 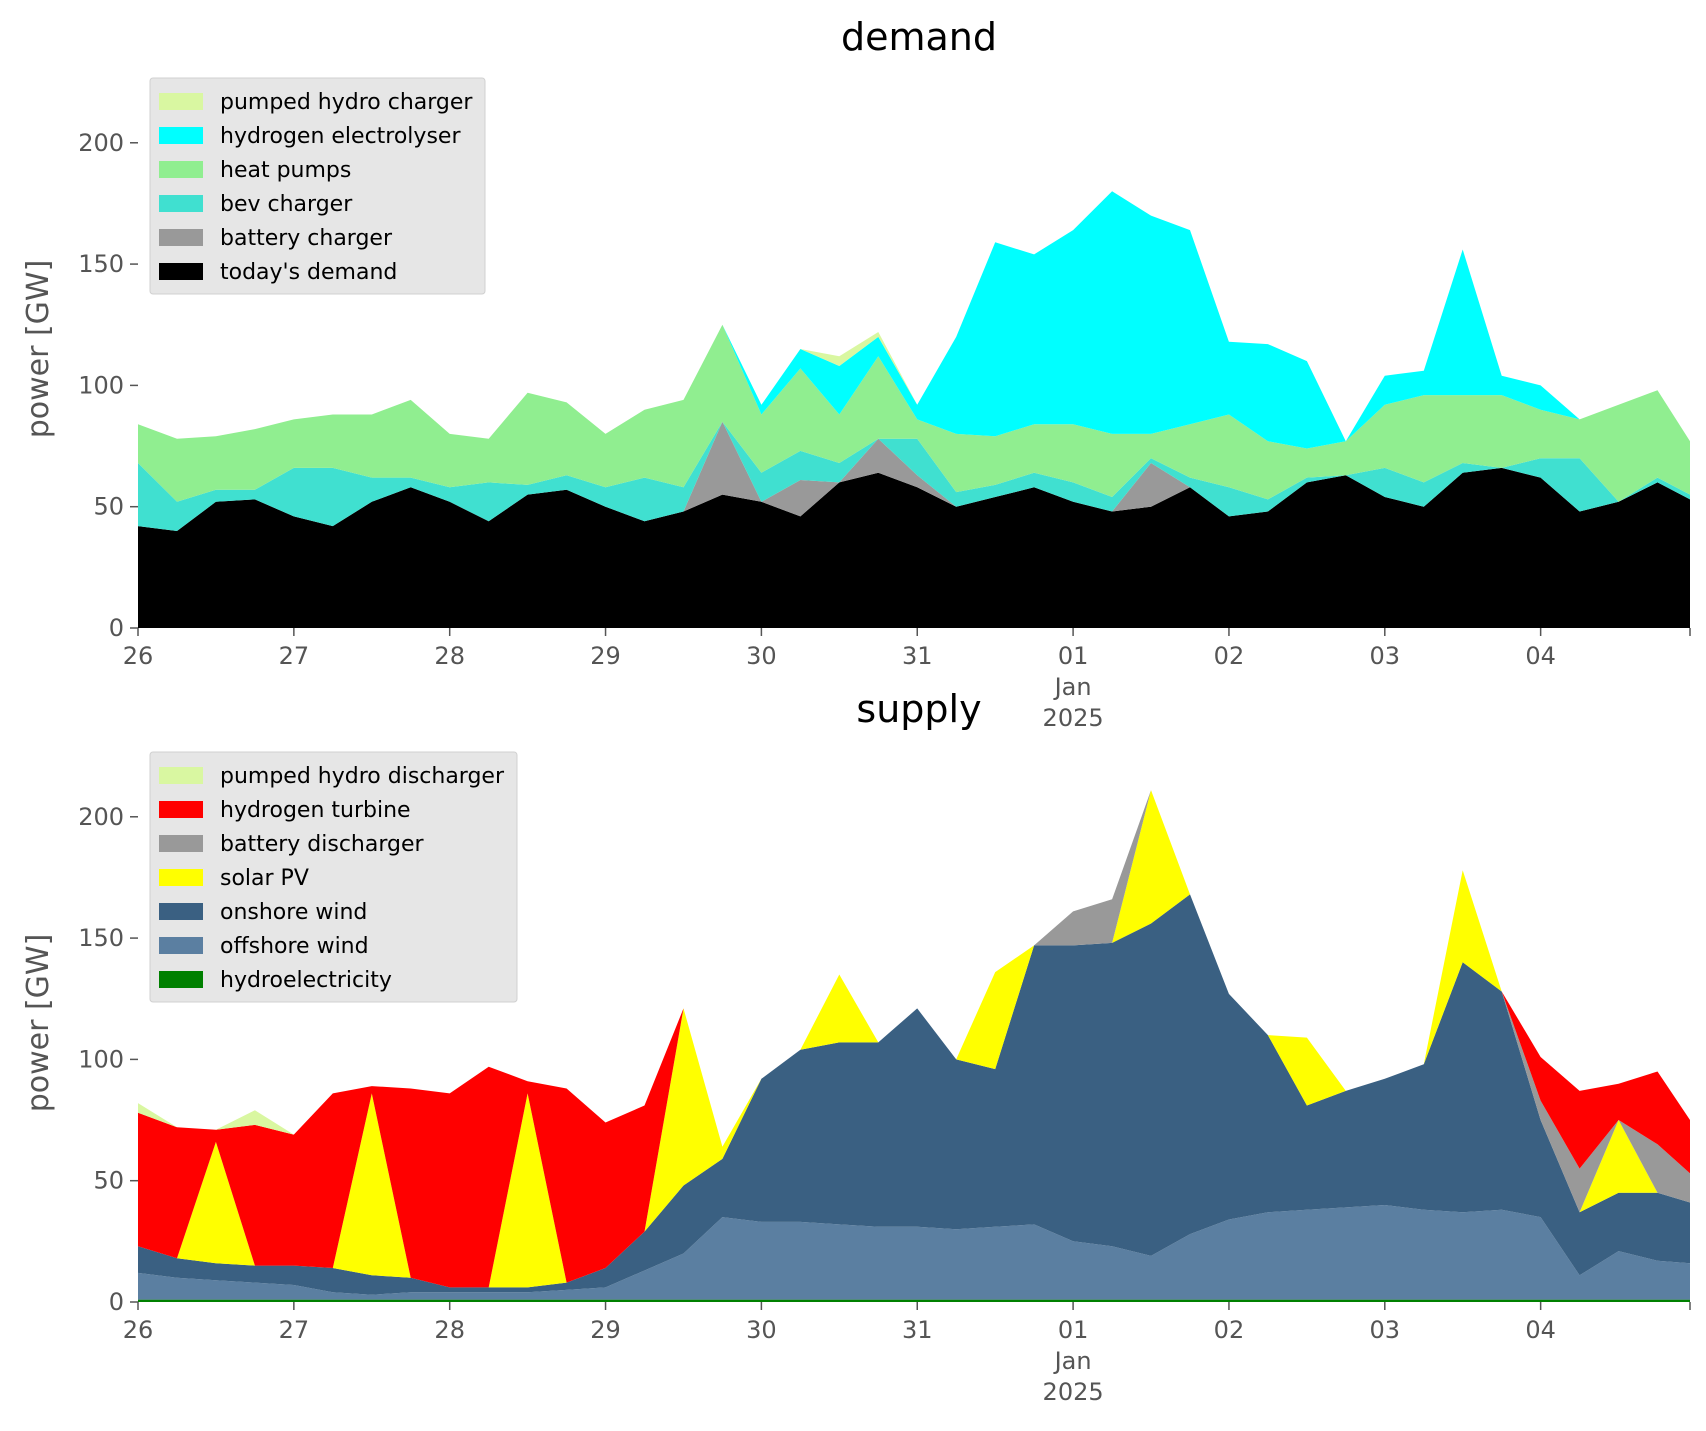 What do you see at coordinates (918, 709) in the screenshot?
I see `chart-title: supply` at bounding box center [918, 709].